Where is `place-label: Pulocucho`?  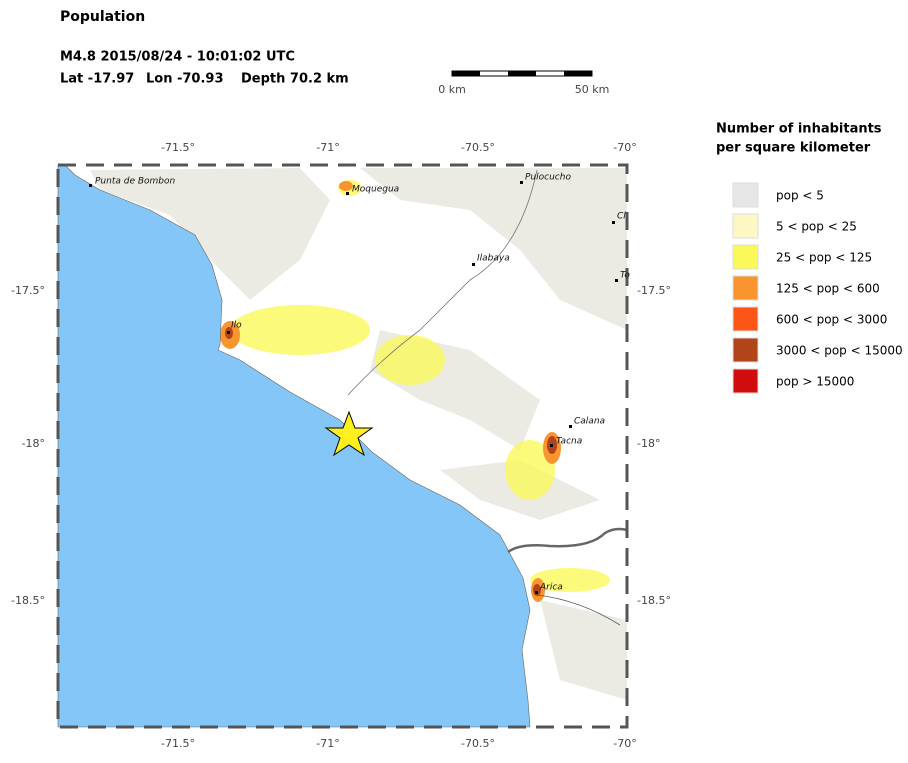 place-label: Pulocucho is located at coordinates (548, 178).